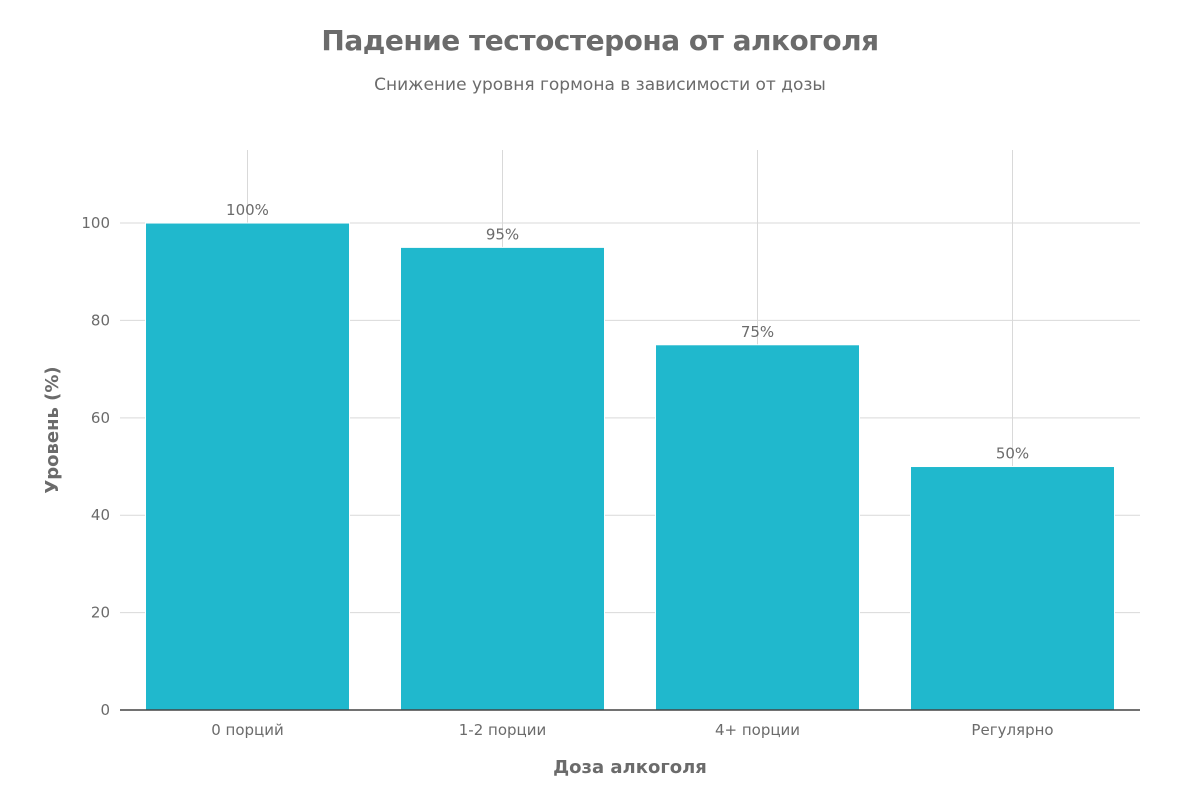 Image resolution: width=1200 pixels, height=800 pixels. I want to click on y-tick-label: 80, so click(100, 320).